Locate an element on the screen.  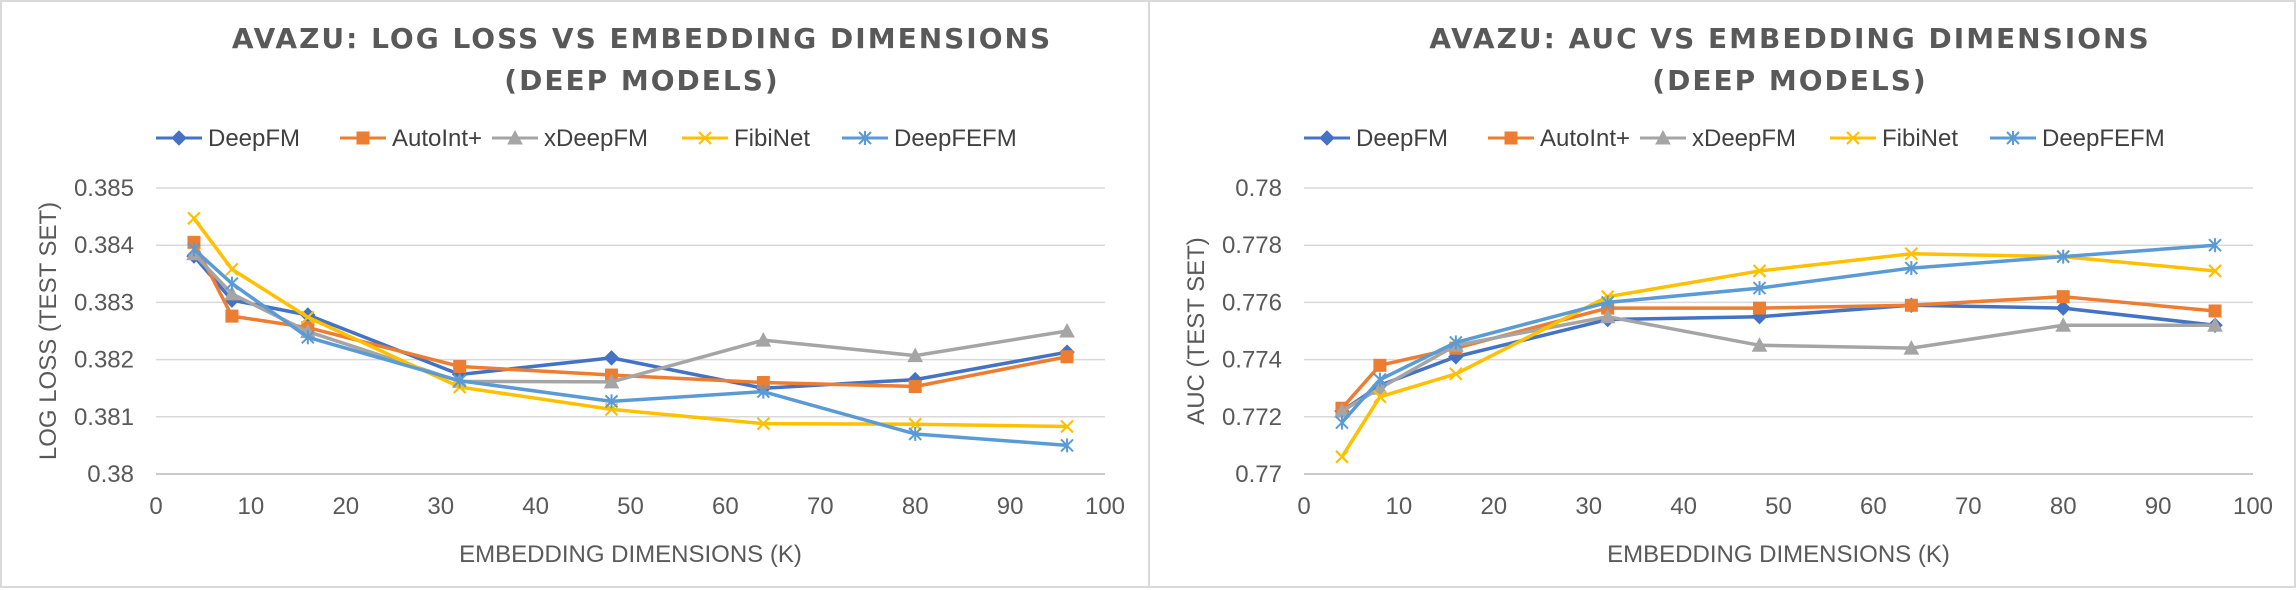
auc-y-tick-label: 0.78 is located at coordinates (1258, 188).